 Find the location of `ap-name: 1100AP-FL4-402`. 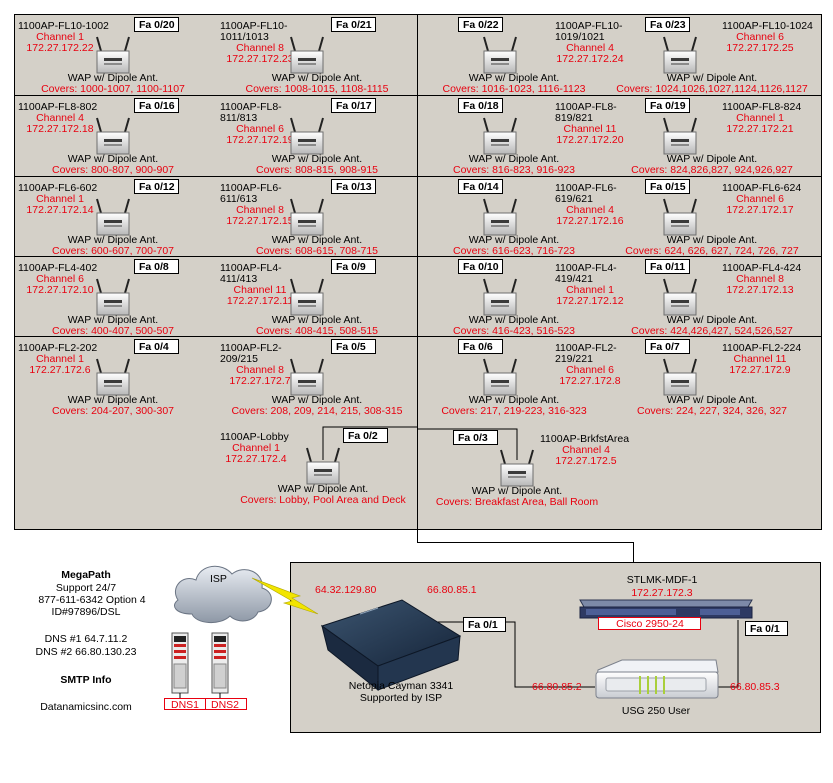

ap-name: 1100AP-FL4-402 is located at coordinates (57, 268).